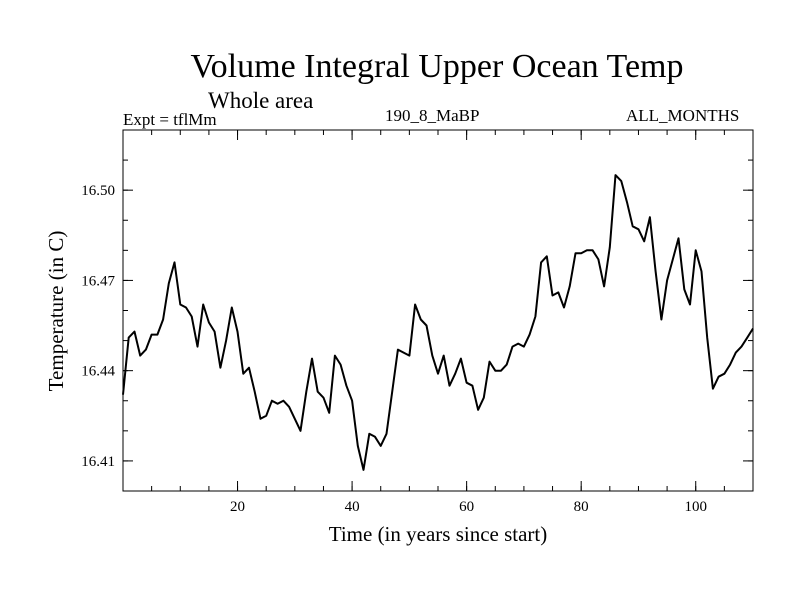 The height and width of the screenshot is (600, 800). What do you see at coordinates (98, 372) in the screenshot?
I see `y-tick-label: 16.44` at bounding box center [98, 372].